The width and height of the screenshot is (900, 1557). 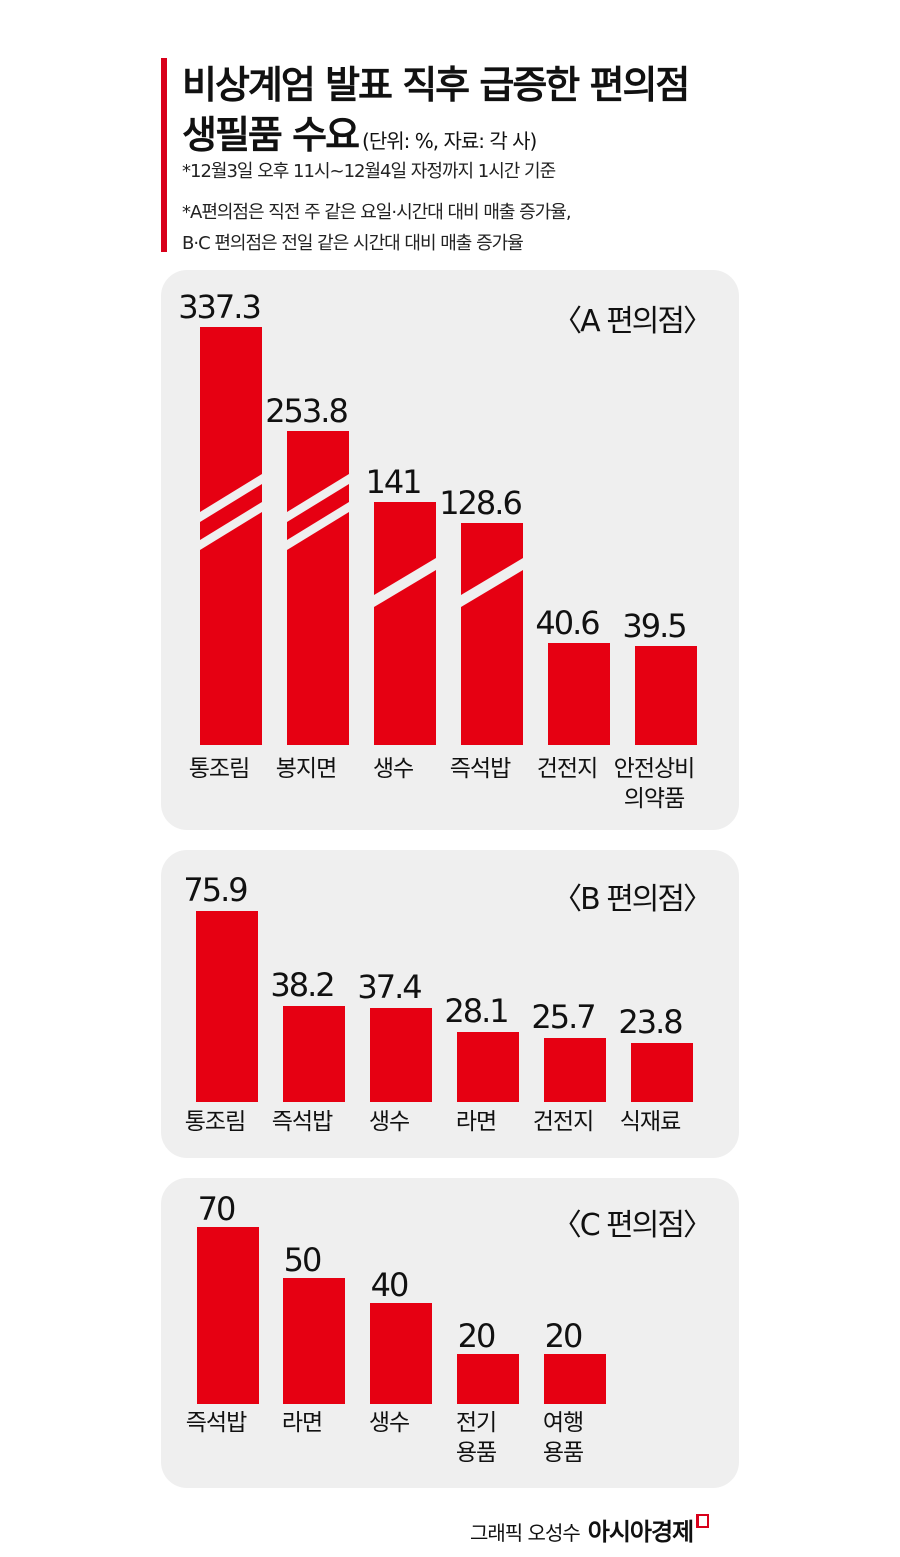 I want to click on bar-value: 141, so click(x=393, y=482).